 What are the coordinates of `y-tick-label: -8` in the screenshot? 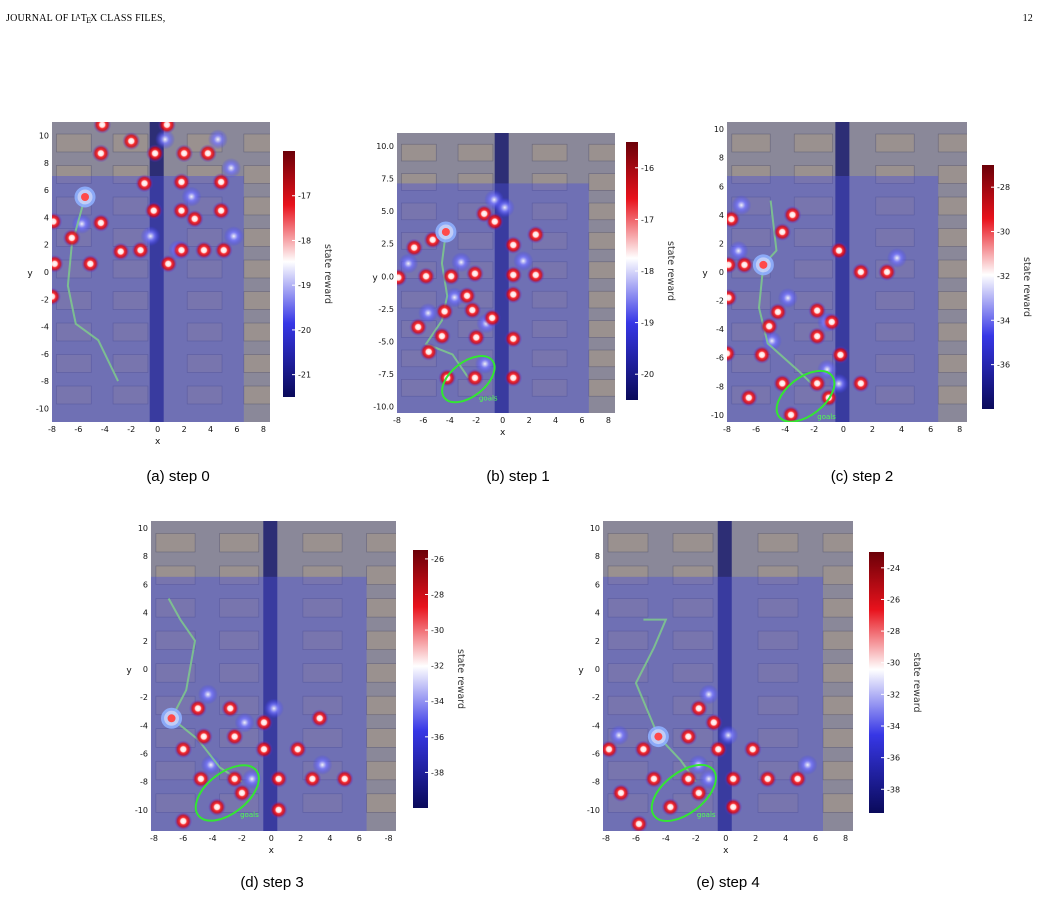 It's located at (144, 782).